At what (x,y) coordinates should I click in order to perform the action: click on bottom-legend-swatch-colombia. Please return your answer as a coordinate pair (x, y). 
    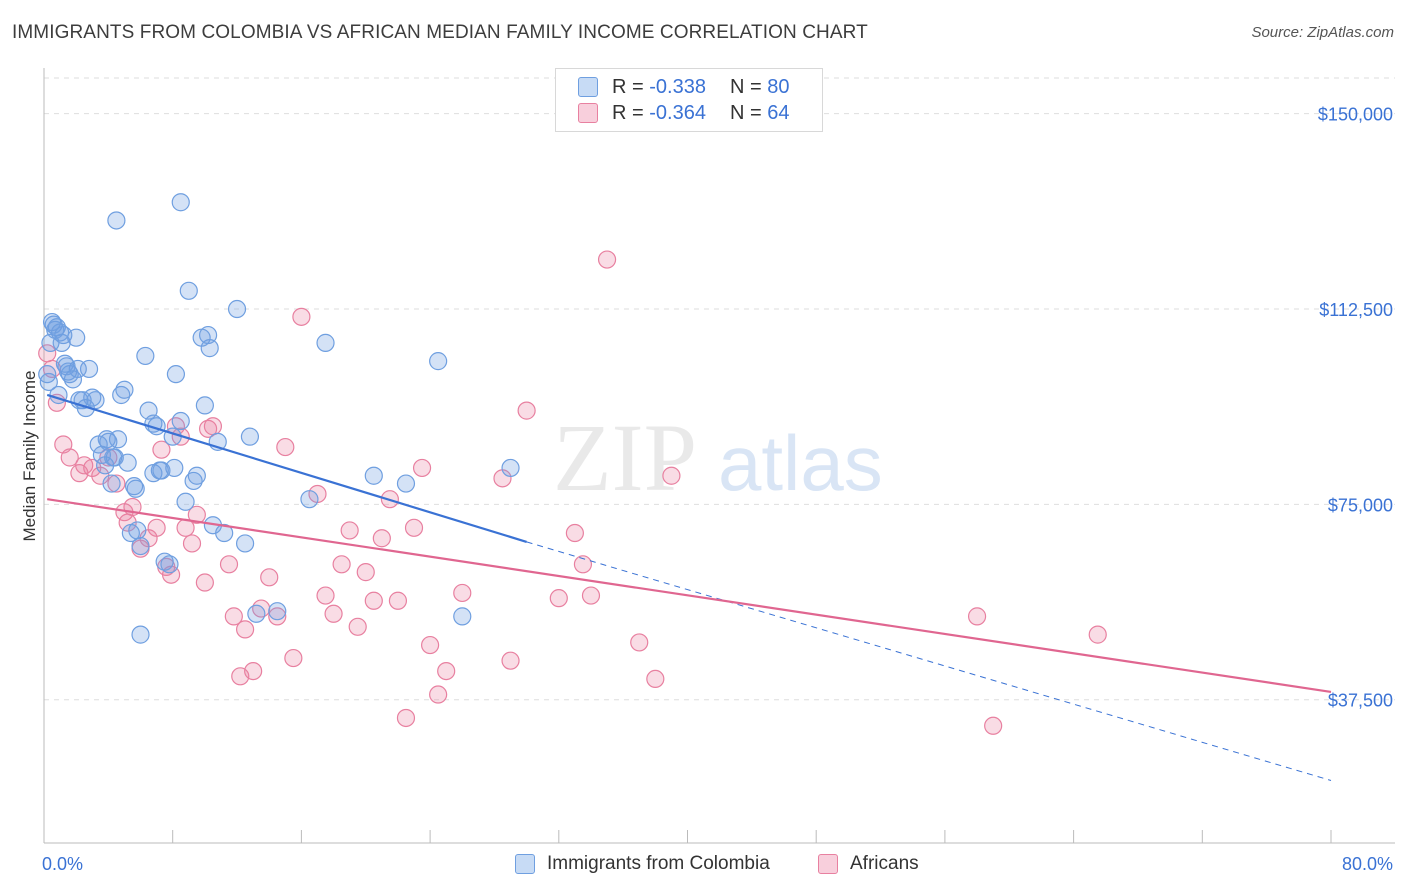
    Looking at the image, I should click on (525, 864).